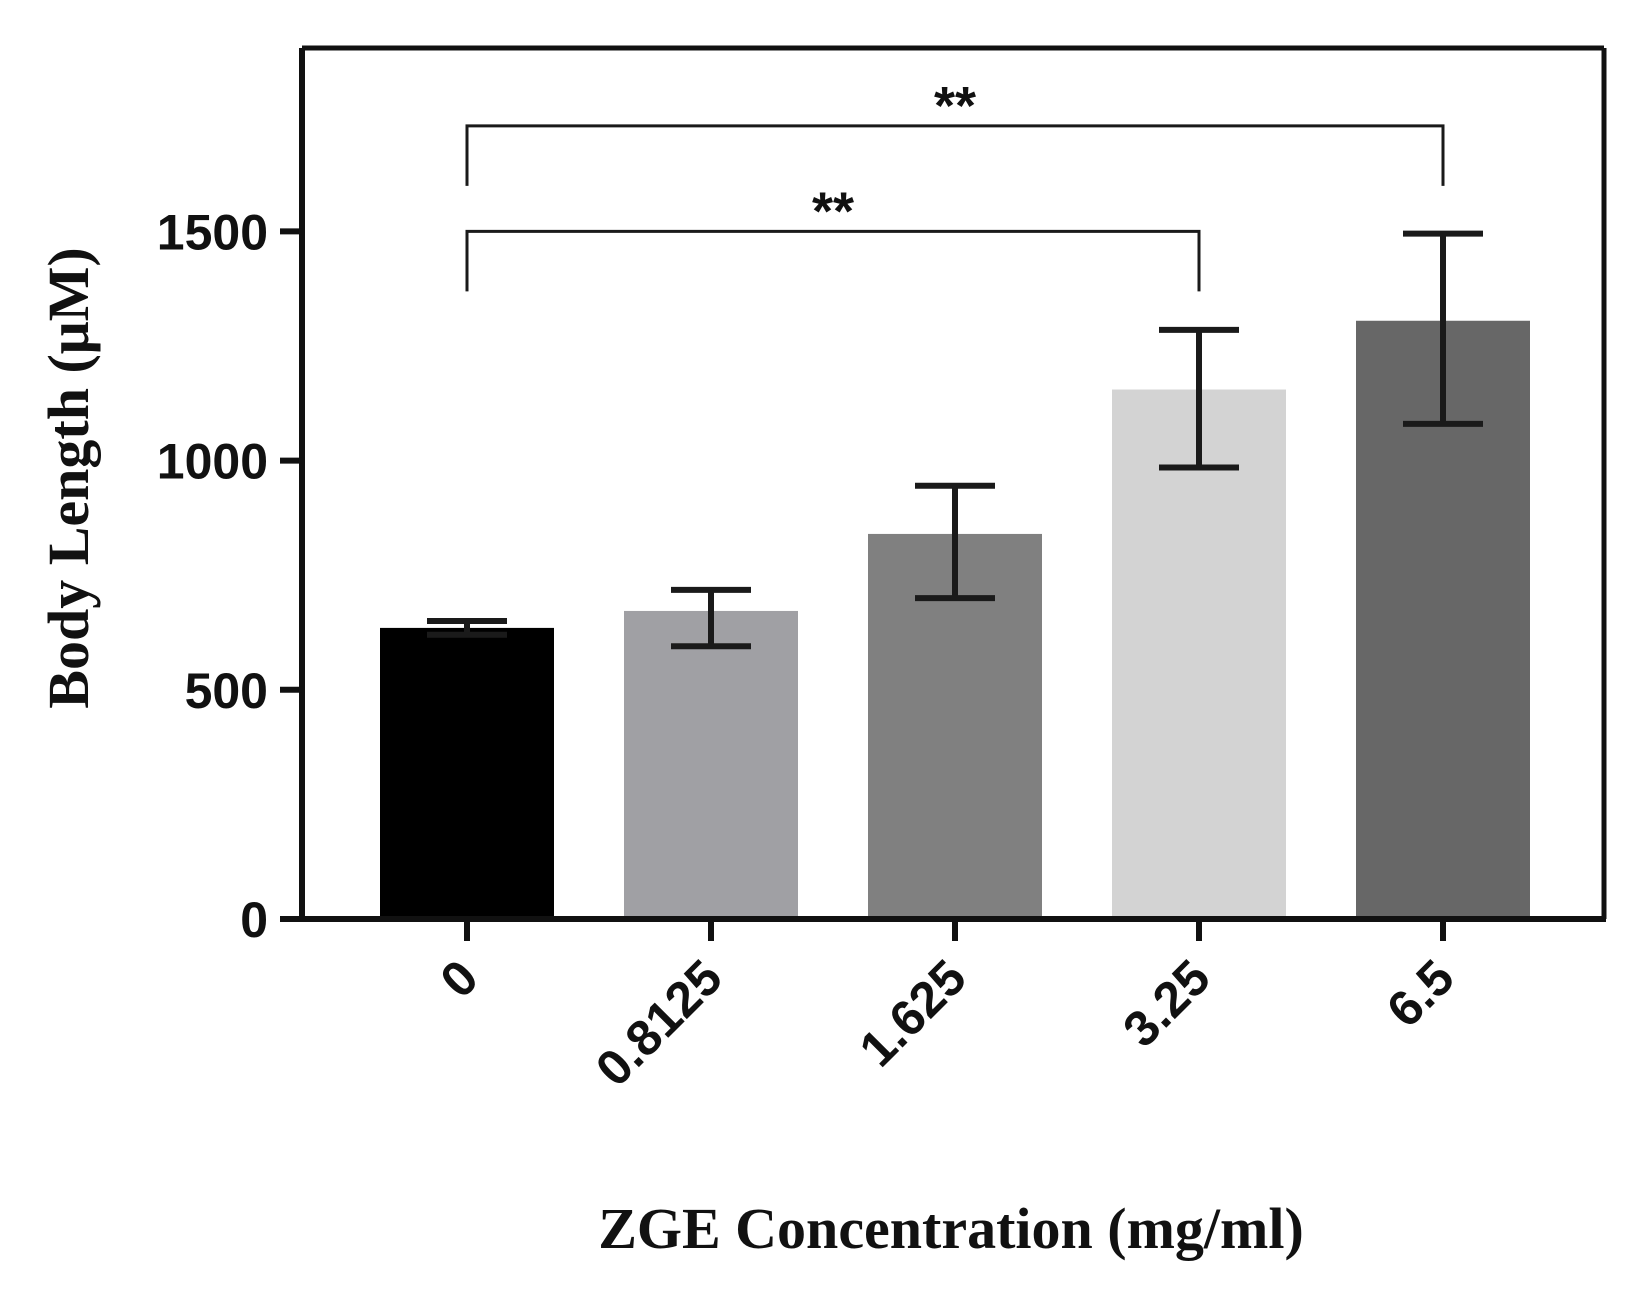  What do you see at coordinates (212, 462) in the screenshot?
I see `y-tick-label: 1000` at bounding box center [212, 462].